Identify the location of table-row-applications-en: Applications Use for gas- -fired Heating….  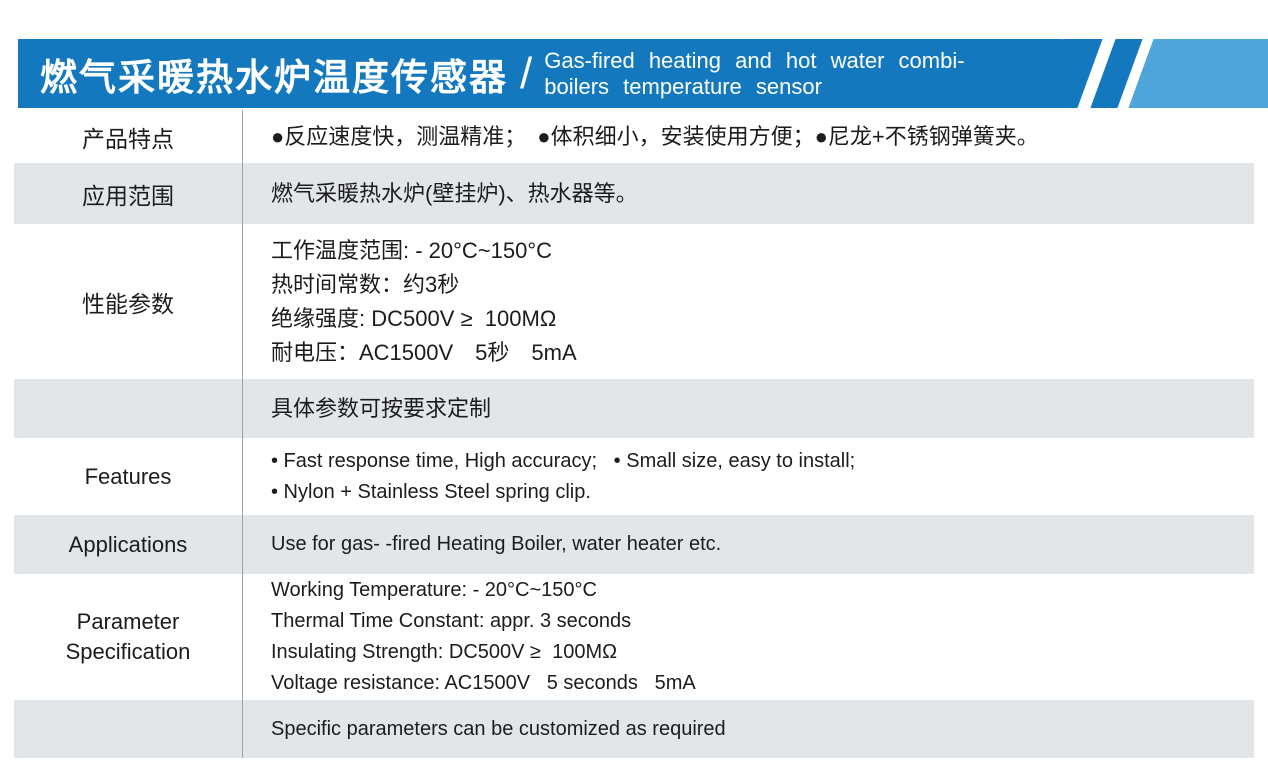
(634, 544).